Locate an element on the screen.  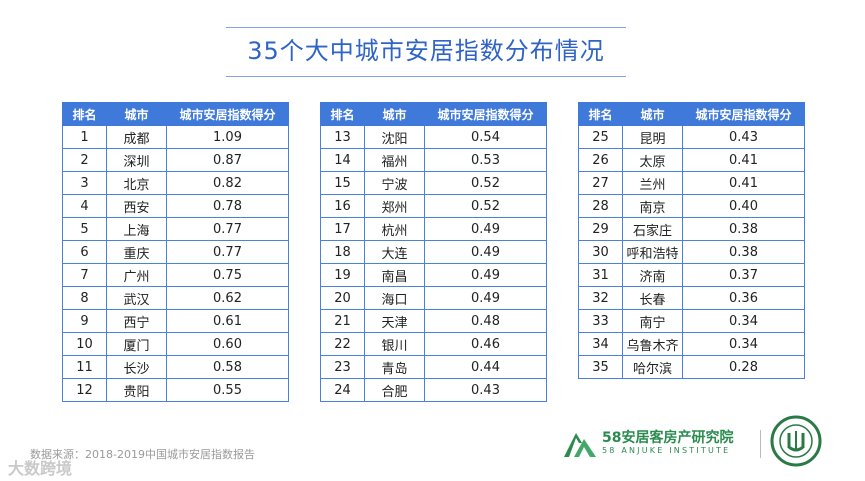
score-cell: 0.61 is located at coordinates (227, 321).